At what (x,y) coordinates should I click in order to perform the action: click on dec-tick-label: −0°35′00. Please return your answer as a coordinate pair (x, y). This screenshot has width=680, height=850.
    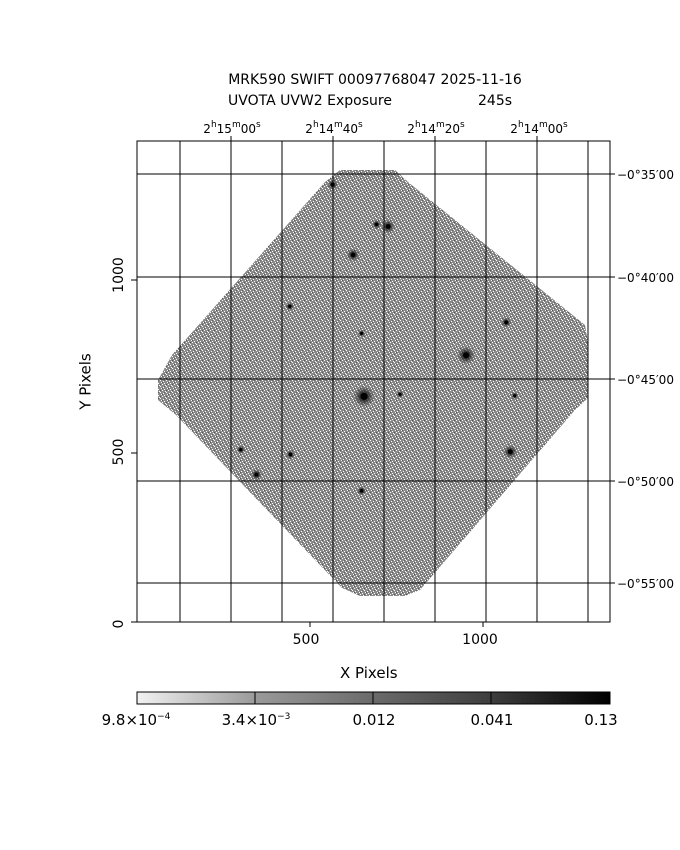
    Looking at the image, I should click on (645, 175).